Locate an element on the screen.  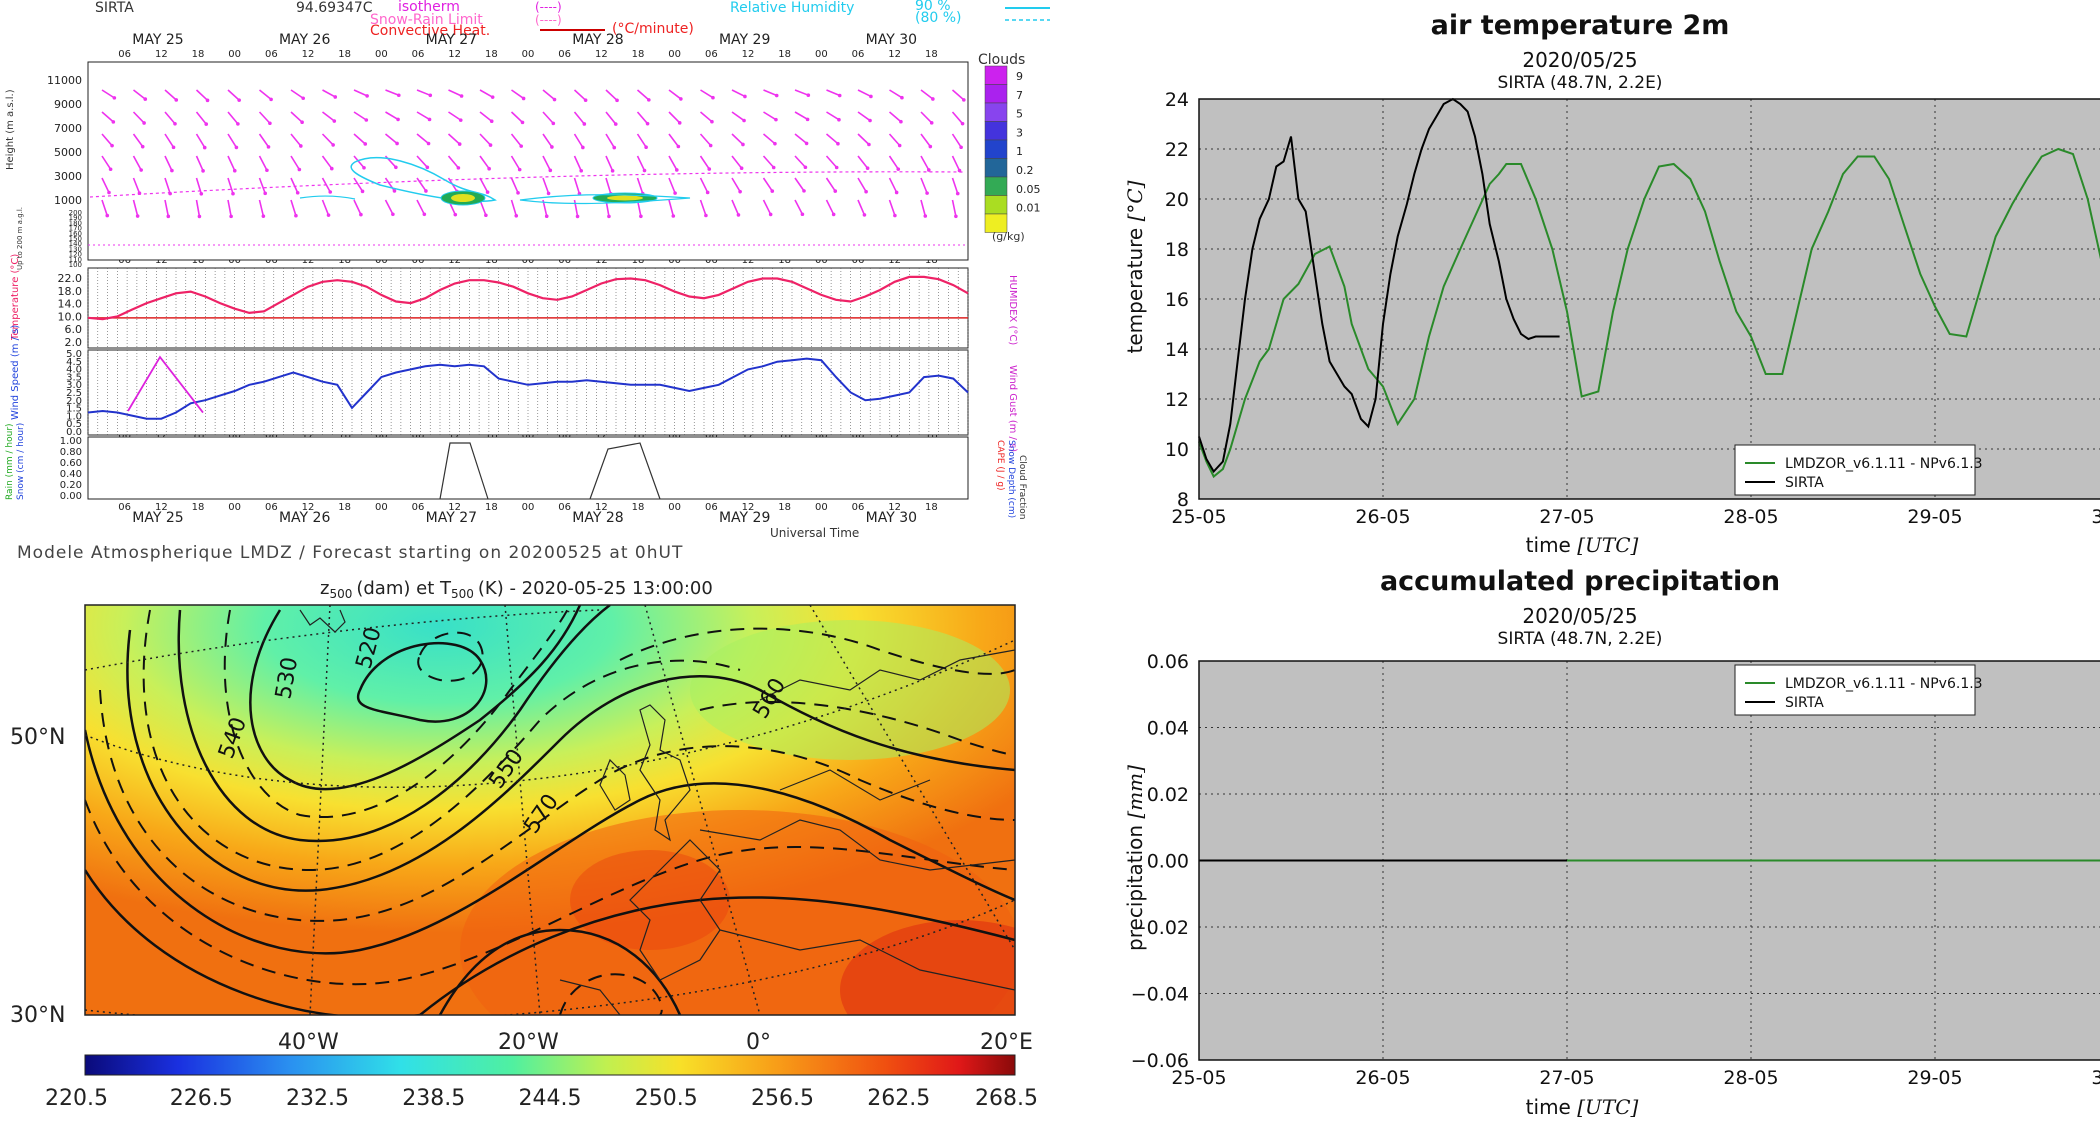
precipitation-chart-title: accumulated precipitation is located at coordinates (1580, 581).